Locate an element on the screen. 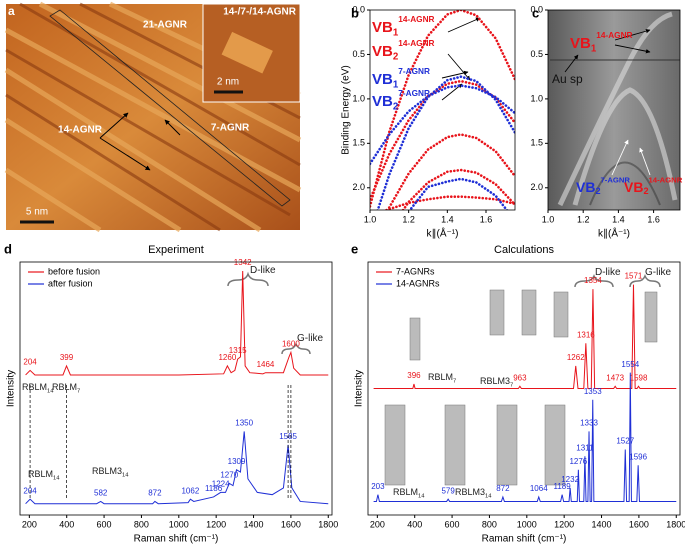 Image resolution: width=685 pixels, height=546 pixels. peak-label: 1309 is located at coordinates (237, 461).